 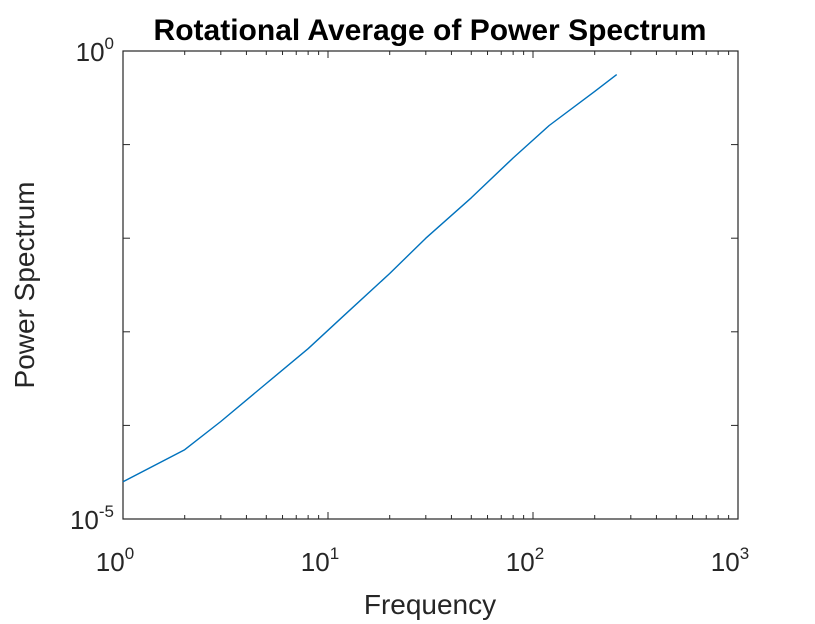 What do you see at coordinates (115, 560) in the screenshot?
I see `x-tick-label: 10⁰` at bounding box center [115, 560].